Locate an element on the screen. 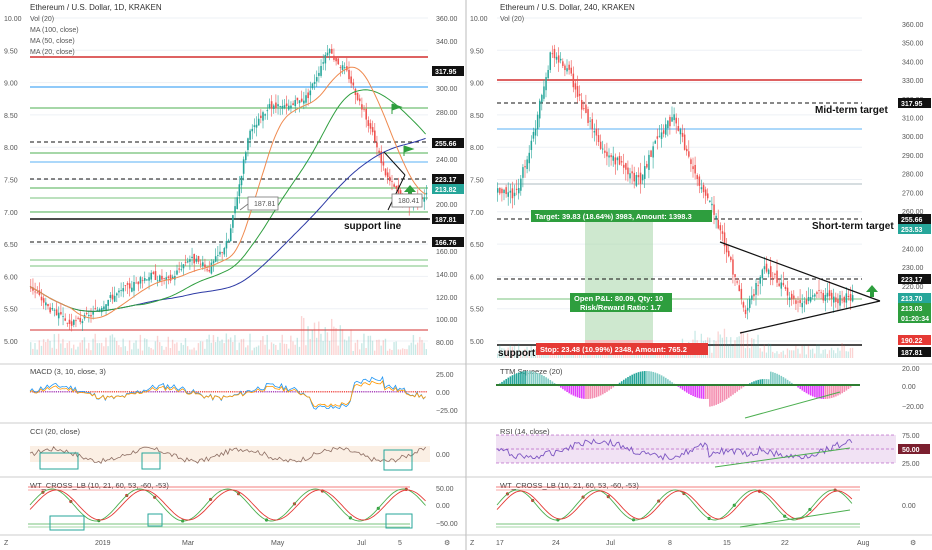 The height and width of the screenshot is (550, 932). left-volume-bars is located at coordinates (228, 335).